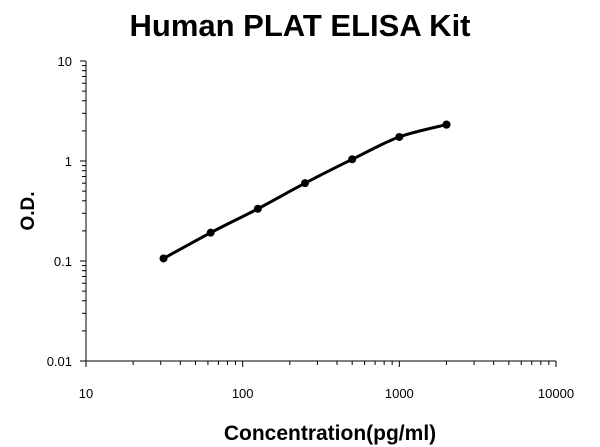 This screenshot has width=600, height=447. Describe the element at coordinates (300, 25) in the screenshot. I see `chart-title: Human PLAT ELISA Kit` at that location.